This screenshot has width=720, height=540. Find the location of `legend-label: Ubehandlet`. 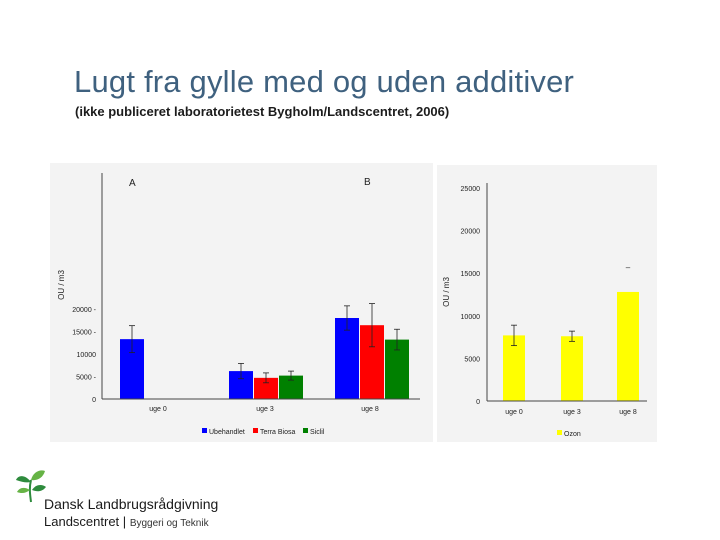

legend-label: Ubehandlet is located at coordinates (227, 432).